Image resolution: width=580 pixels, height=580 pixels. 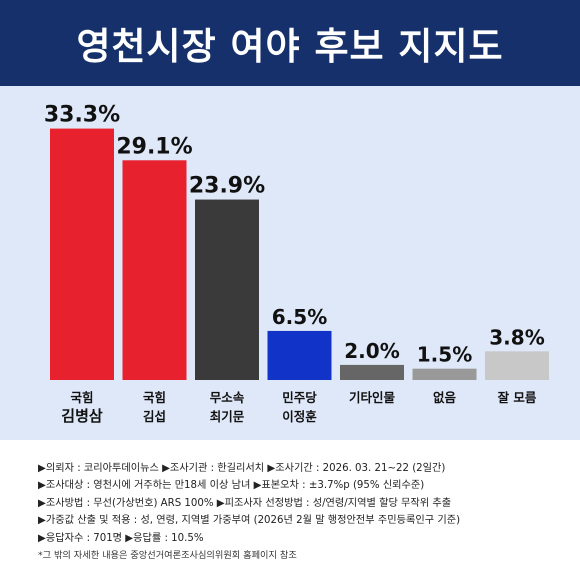 What do you see at coordinates (516, 337) in the screenshot?
I see `data-label: 3.8%` at bounding box center [516, 337].